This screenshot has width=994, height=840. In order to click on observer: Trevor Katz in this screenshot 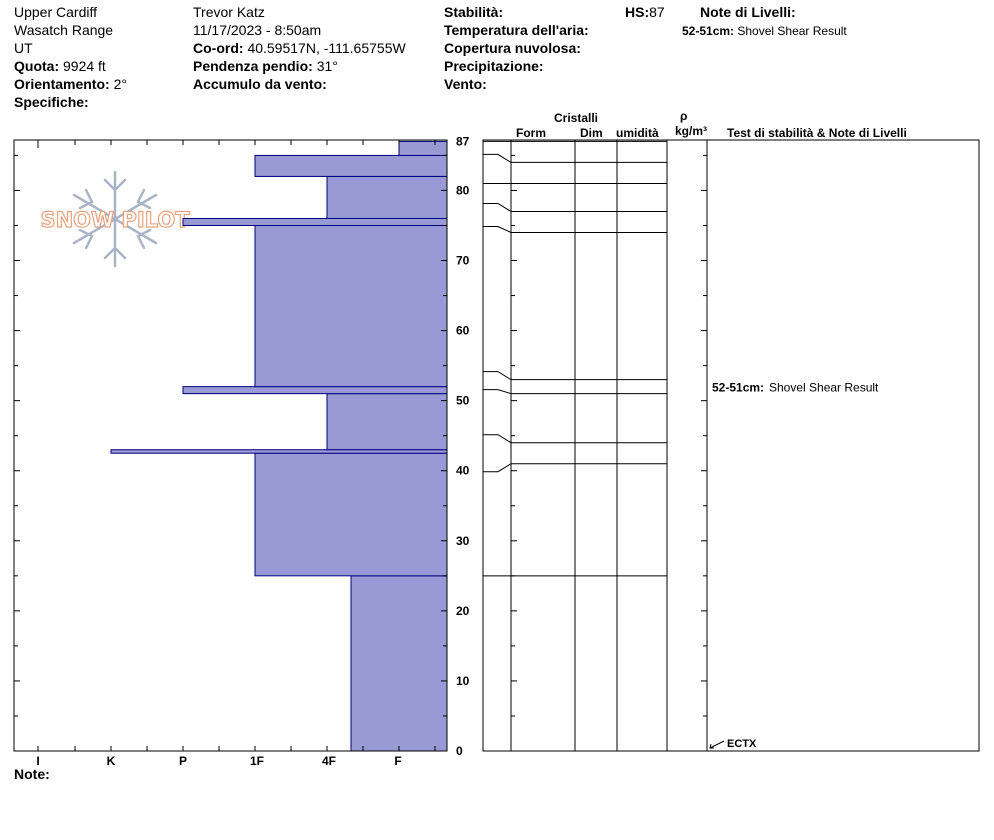, I will do `click(229, 12)`.